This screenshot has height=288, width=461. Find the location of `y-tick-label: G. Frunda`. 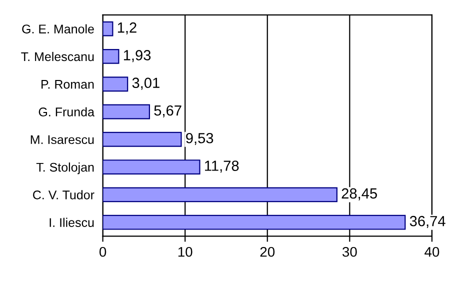

y-tick-label: G. Frunda is located at coordinates (66, 111).